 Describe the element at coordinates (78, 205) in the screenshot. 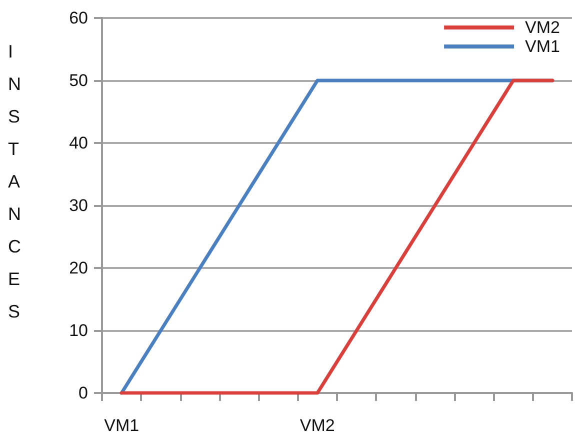

I see `y-tick-label: 30` at that location.